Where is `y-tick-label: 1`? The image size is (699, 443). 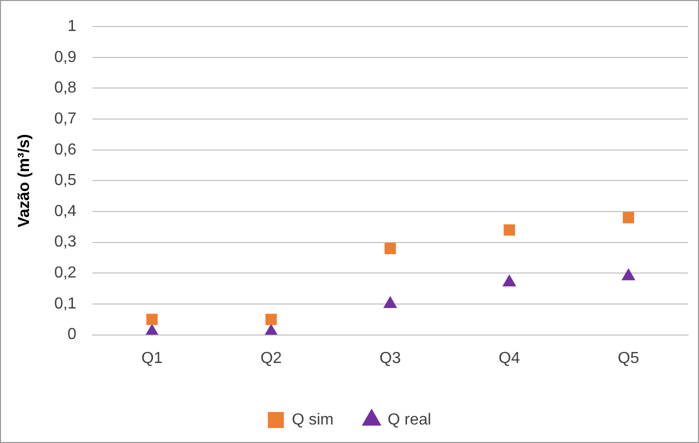
y-tick-label: 1 is located at coordinates (72, 27).